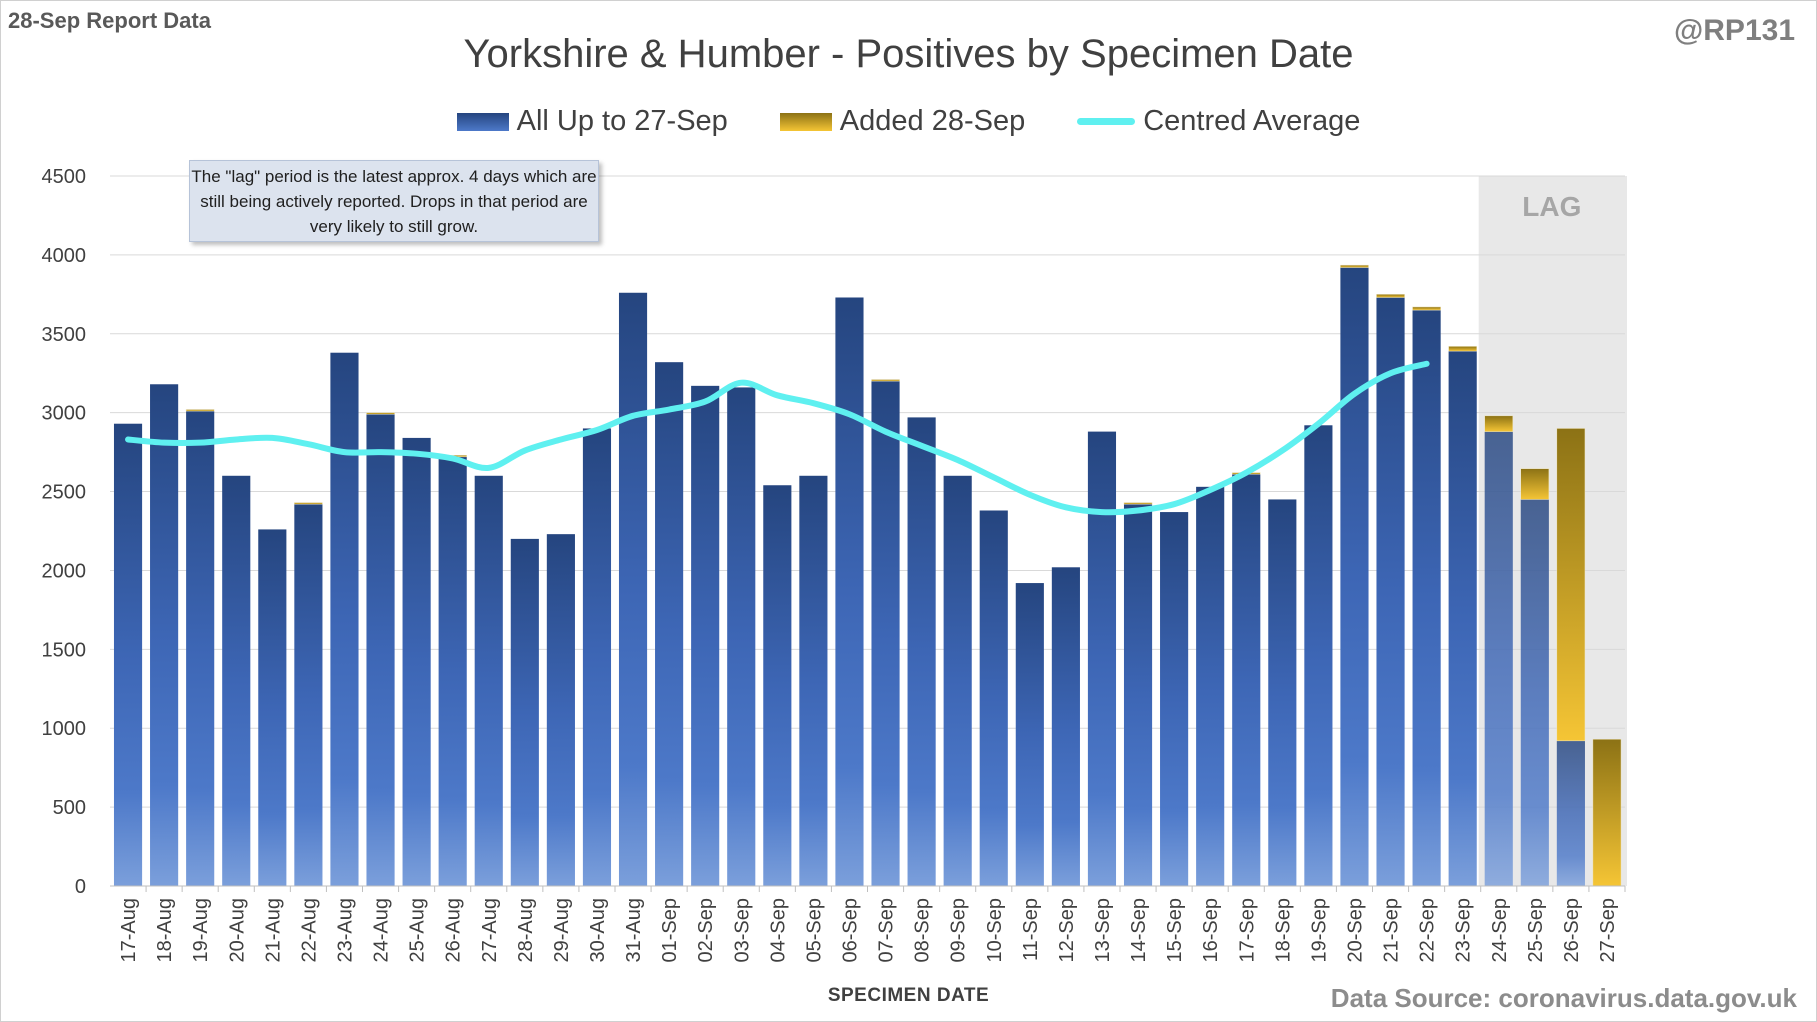 The image size is (1817, 1022). Describe the element at coordinates (1103, 930) in the screenshot. I see `x-tick-label: 13-Sep` at that location.